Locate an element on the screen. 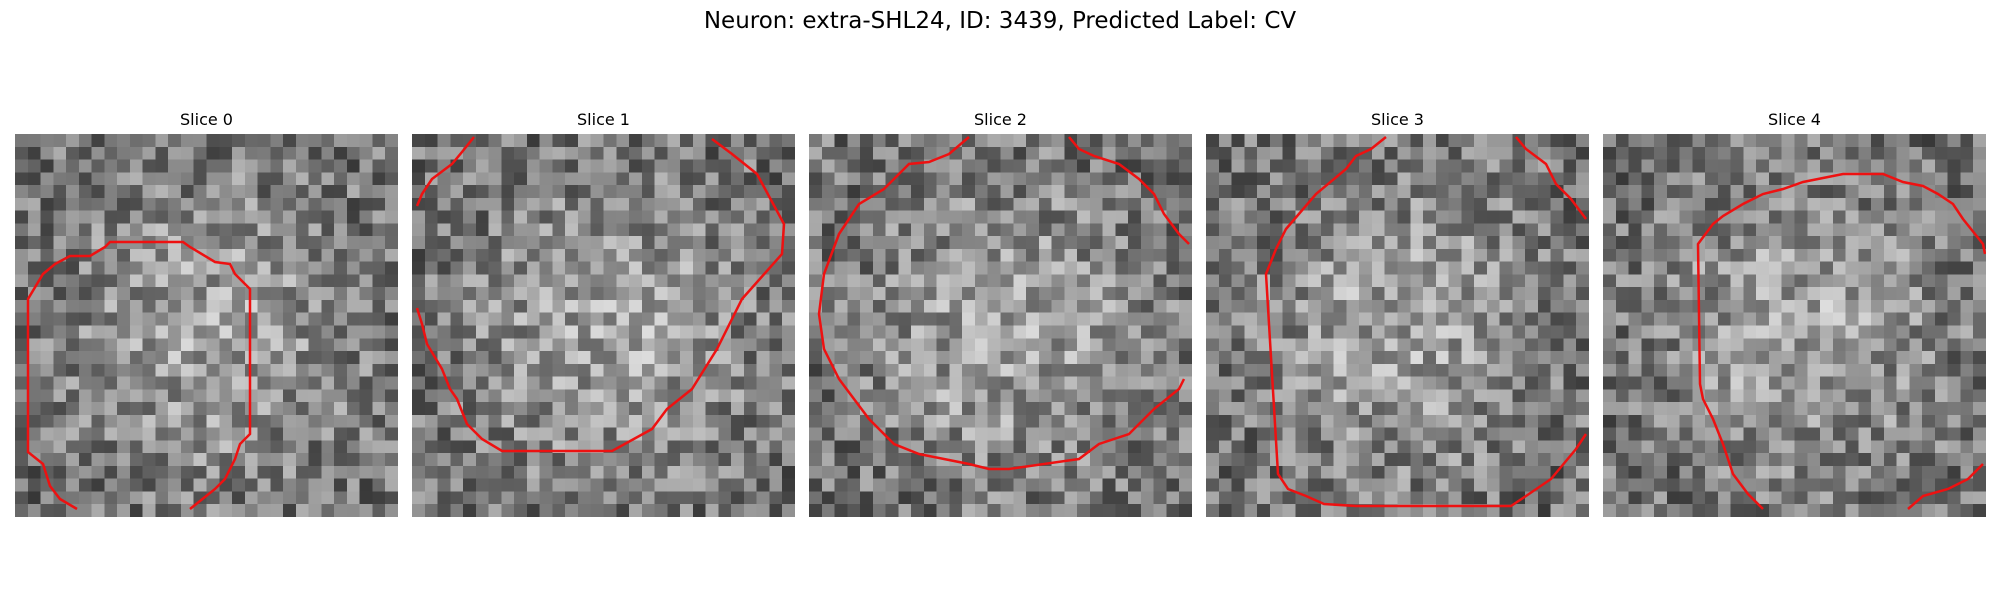 Image resolution: width=2000 pixels, height=600 pixels. slice-2-image is located at coordinates (1000, 325).